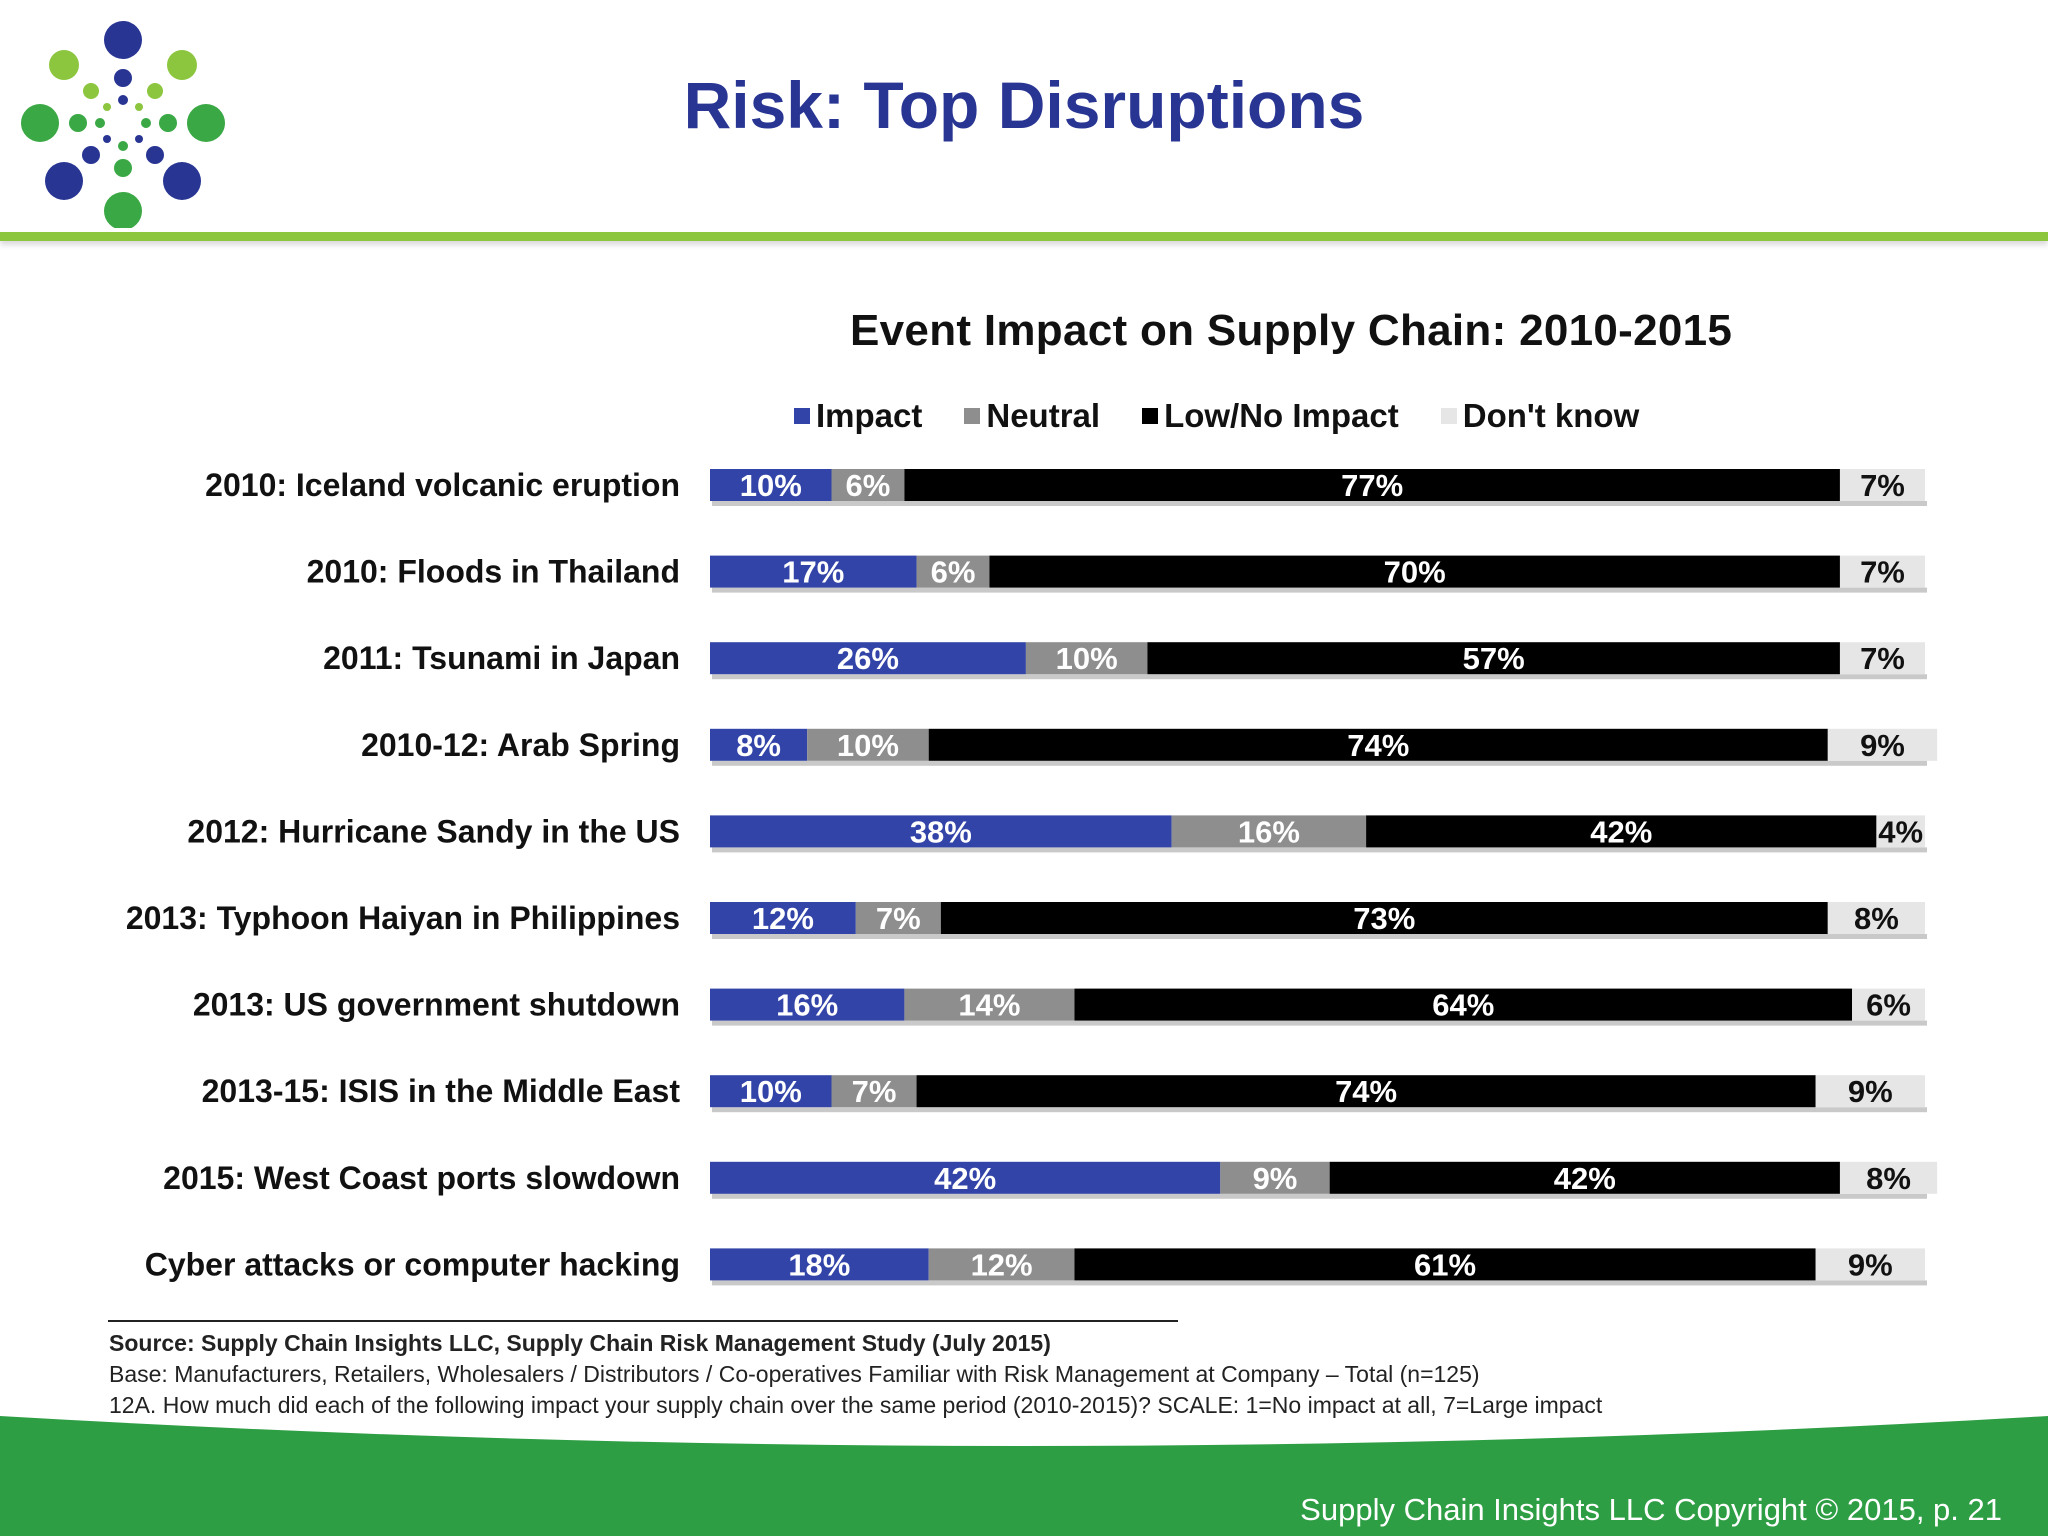 The image size is (2048, 1536). What do you see at coordinates (442, 485) in the screenshot?
I see `category-label: 2010: Iceland volcanic eruption` at bounding box center [442, 485].